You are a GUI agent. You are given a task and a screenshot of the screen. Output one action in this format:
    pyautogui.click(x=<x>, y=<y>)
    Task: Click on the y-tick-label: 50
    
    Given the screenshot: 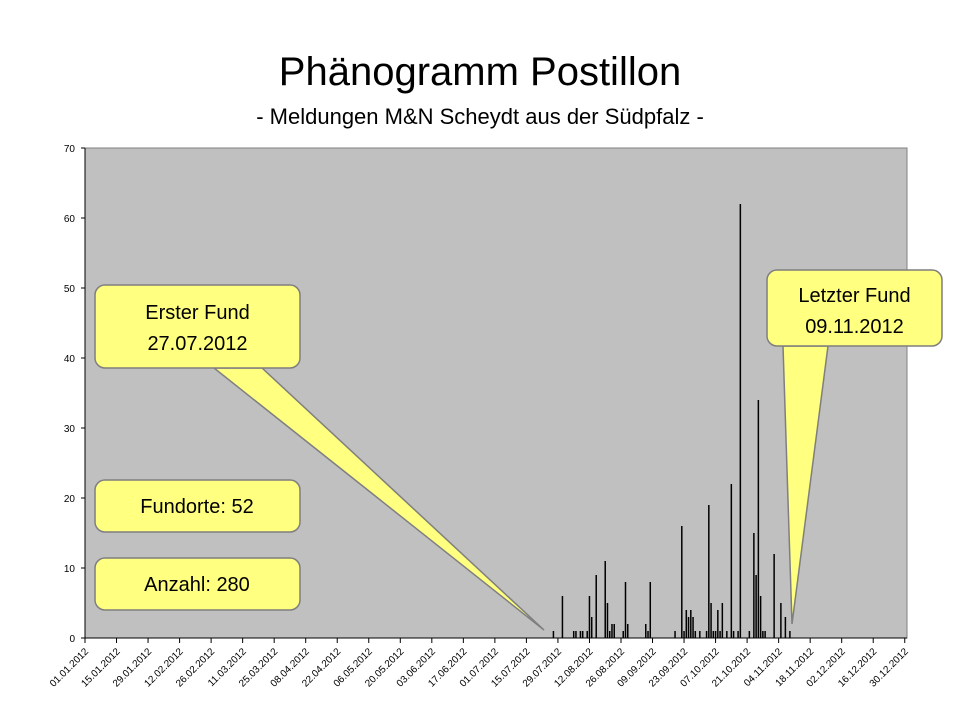 What is the action you would take?
    pyautogui.click(x=70, y=289)
    